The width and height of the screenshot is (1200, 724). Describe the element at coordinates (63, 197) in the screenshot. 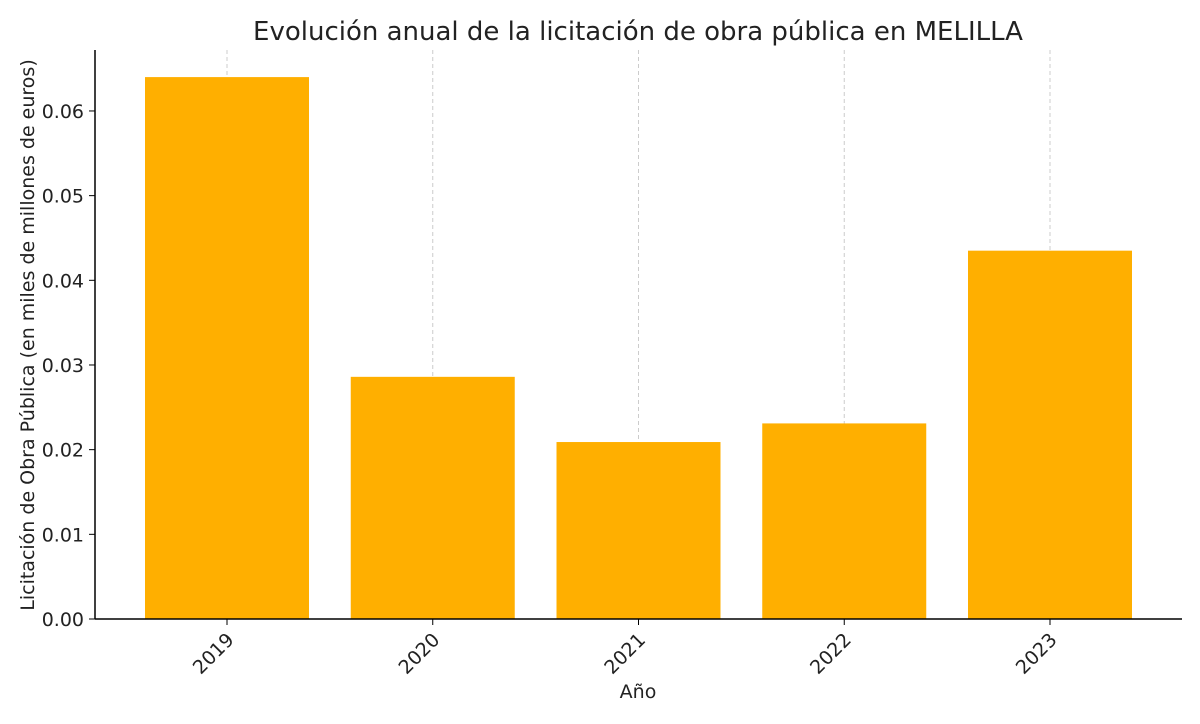

I see `y-tick-label: 0.05` at that location.